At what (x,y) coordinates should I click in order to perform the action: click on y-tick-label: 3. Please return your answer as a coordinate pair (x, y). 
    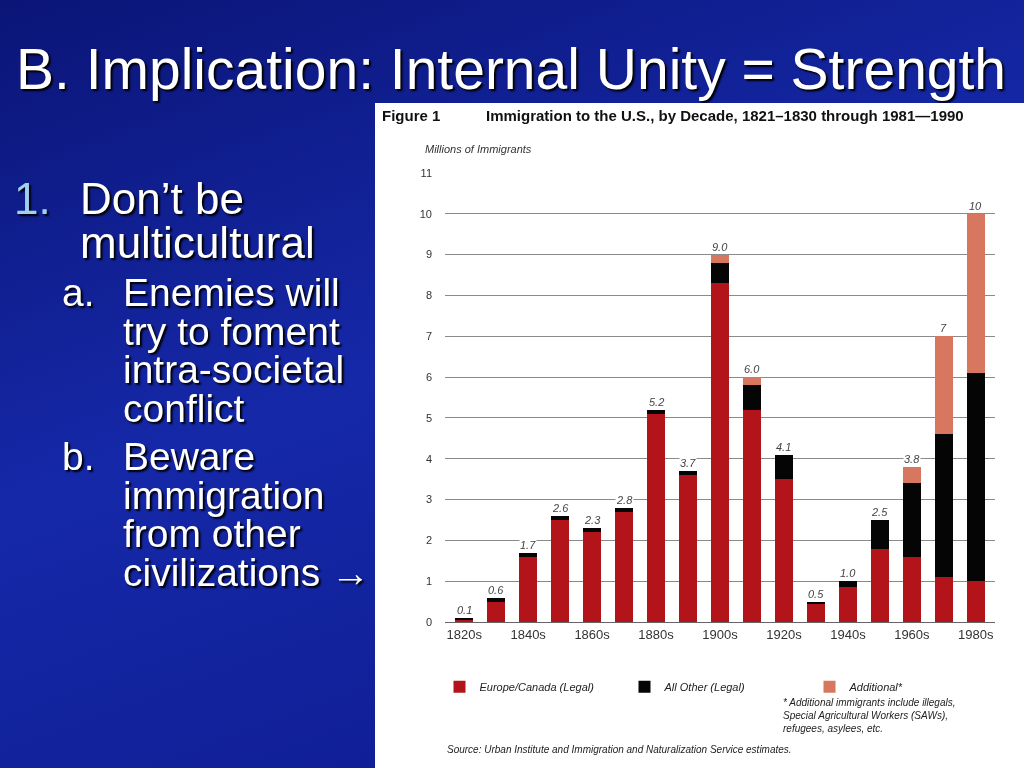
    Looking at the image, I should click on (428, 499).